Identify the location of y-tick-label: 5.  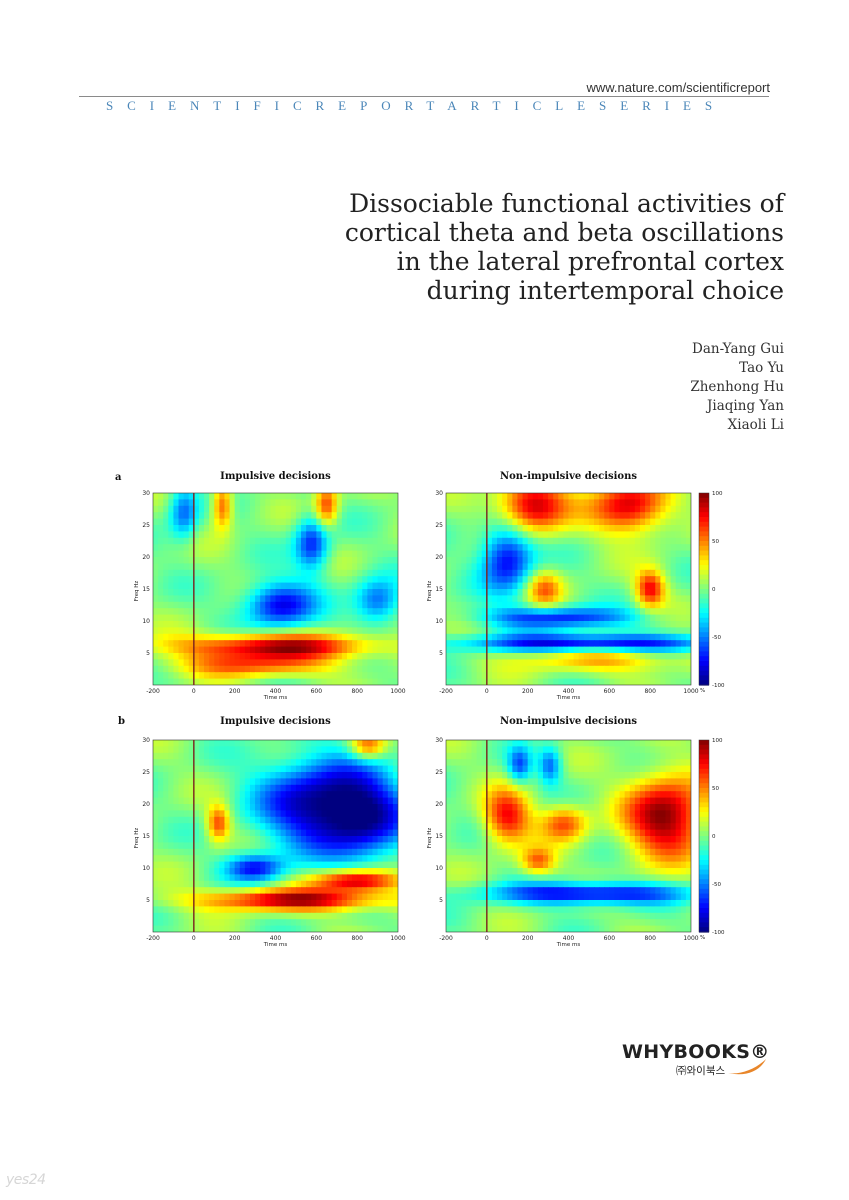
(148, 653).